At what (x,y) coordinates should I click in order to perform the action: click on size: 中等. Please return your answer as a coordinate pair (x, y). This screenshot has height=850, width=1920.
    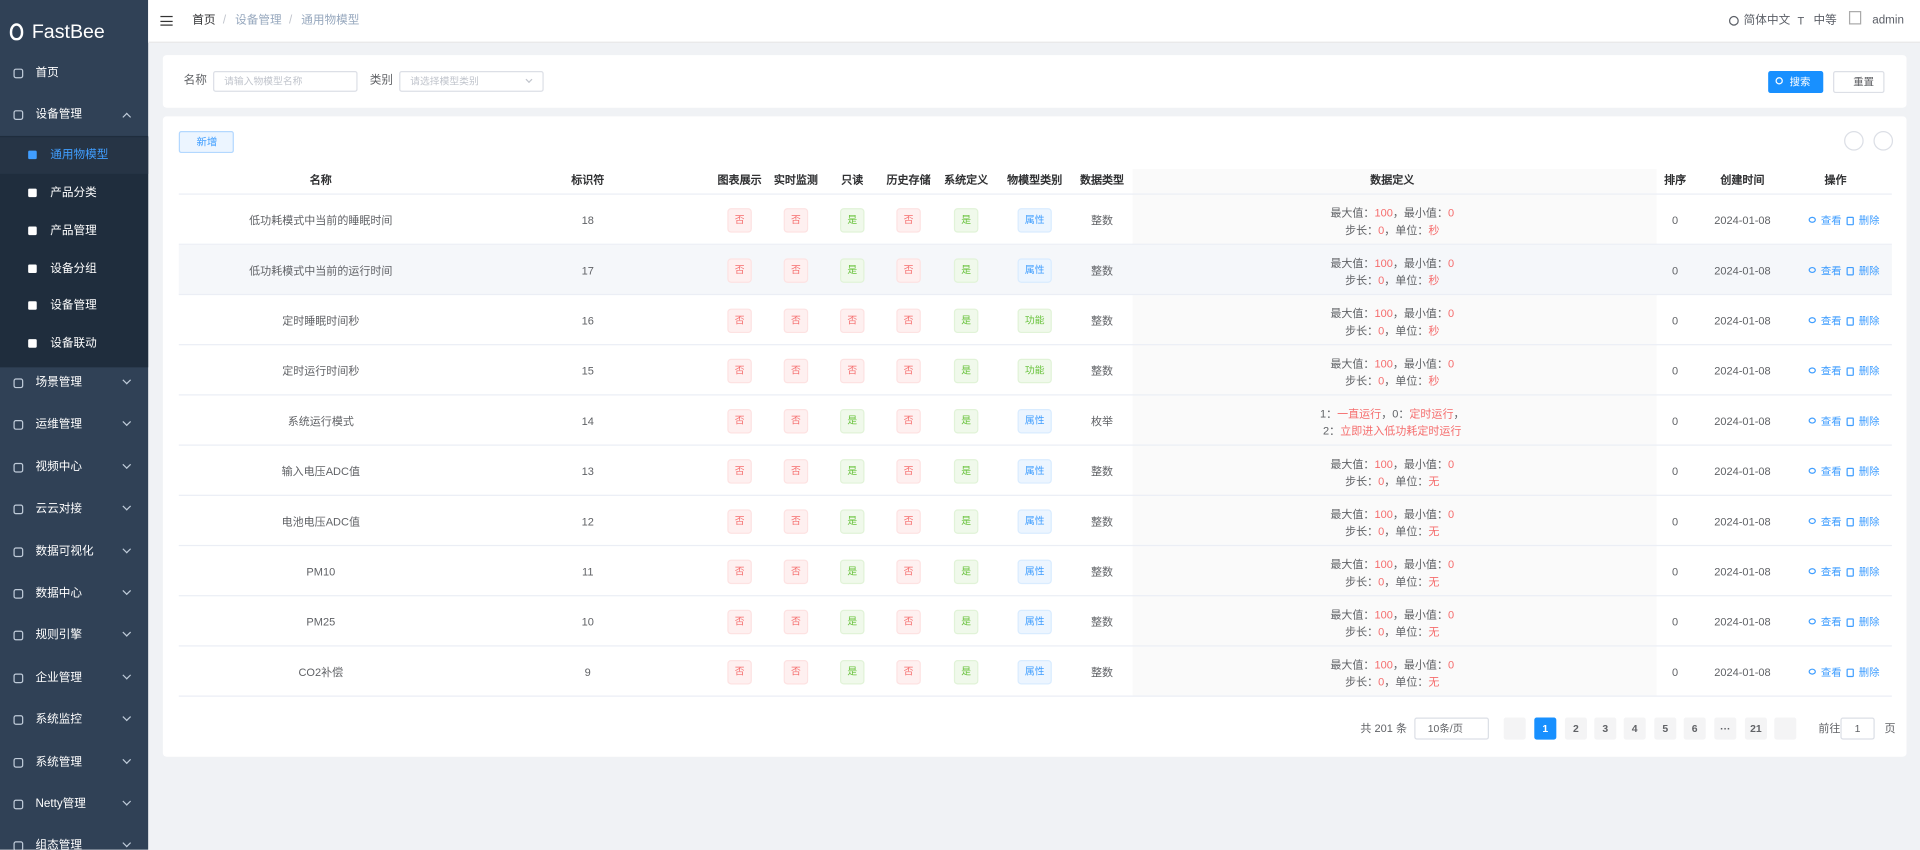
    Looking at the image, I should click on (1825, 20).